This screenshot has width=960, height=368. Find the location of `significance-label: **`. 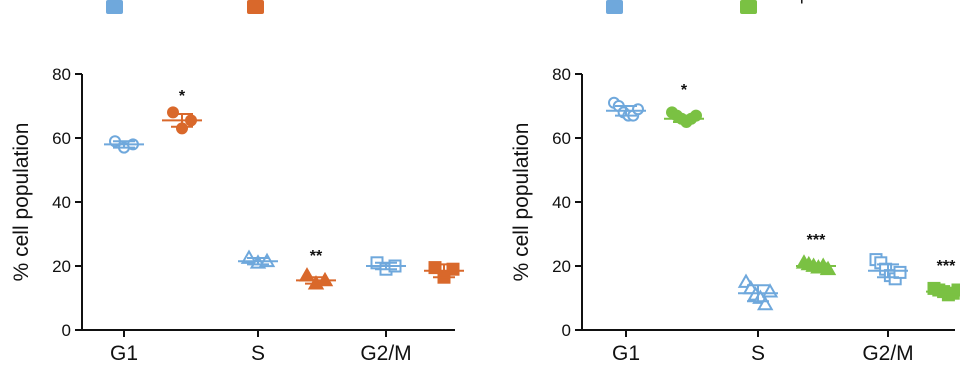

significance-label: ** is located at coordinates (316, 256).